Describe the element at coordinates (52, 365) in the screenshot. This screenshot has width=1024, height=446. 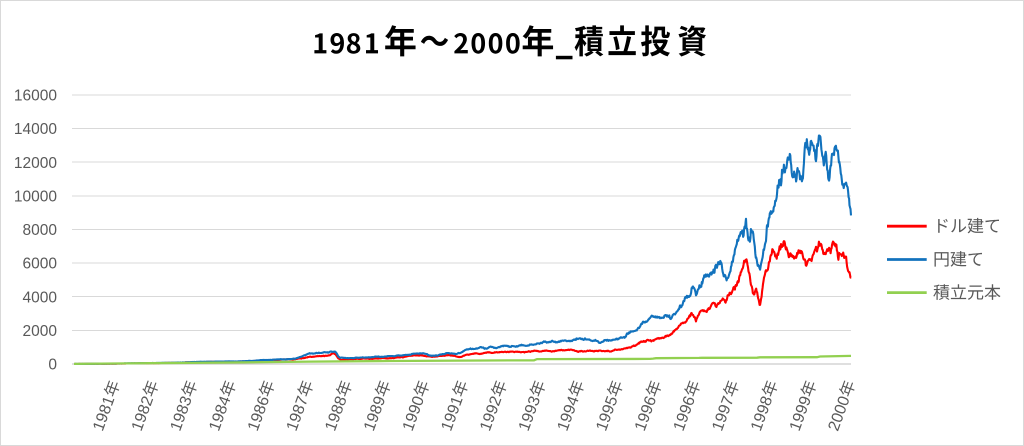
I see `svg-text: 0` at that location.